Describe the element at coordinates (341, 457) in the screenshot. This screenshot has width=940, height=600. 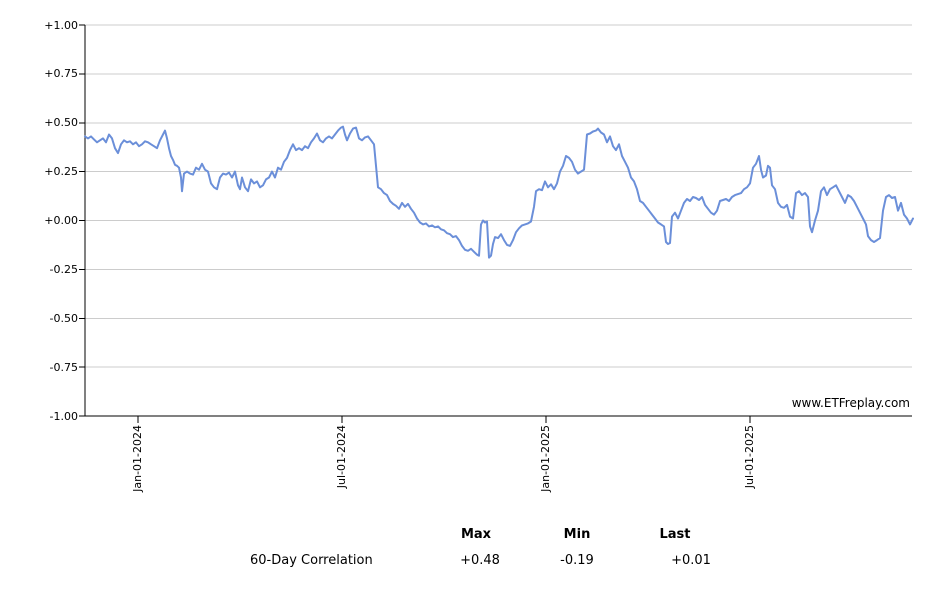
I see `x-axis-label: Jul-01-2024` at that location.